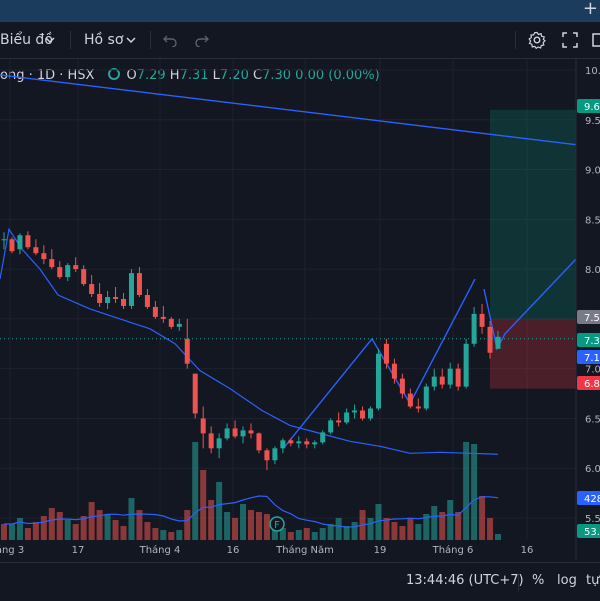 The image size is (600, 601). Describe the element at coordinates (567, 580) in the screenshot. I see `log-scale-toggle: log` at that location.